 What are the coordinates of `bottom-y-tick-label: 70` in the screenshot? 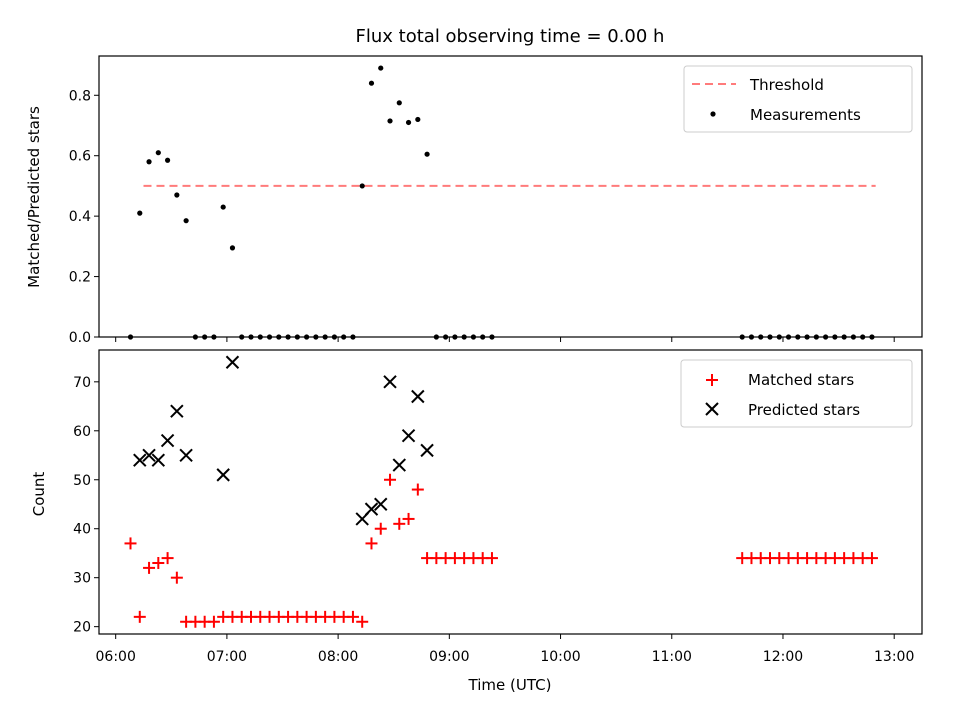 It's located at (82, 383).